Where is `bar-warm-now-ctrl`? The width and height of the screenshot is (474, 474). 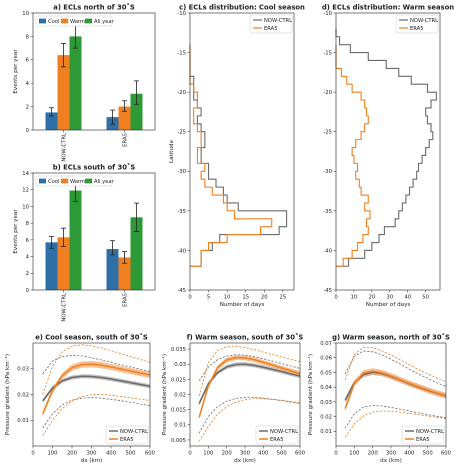 bar-warm-now-ctrl is located at coordinates (63, 263).